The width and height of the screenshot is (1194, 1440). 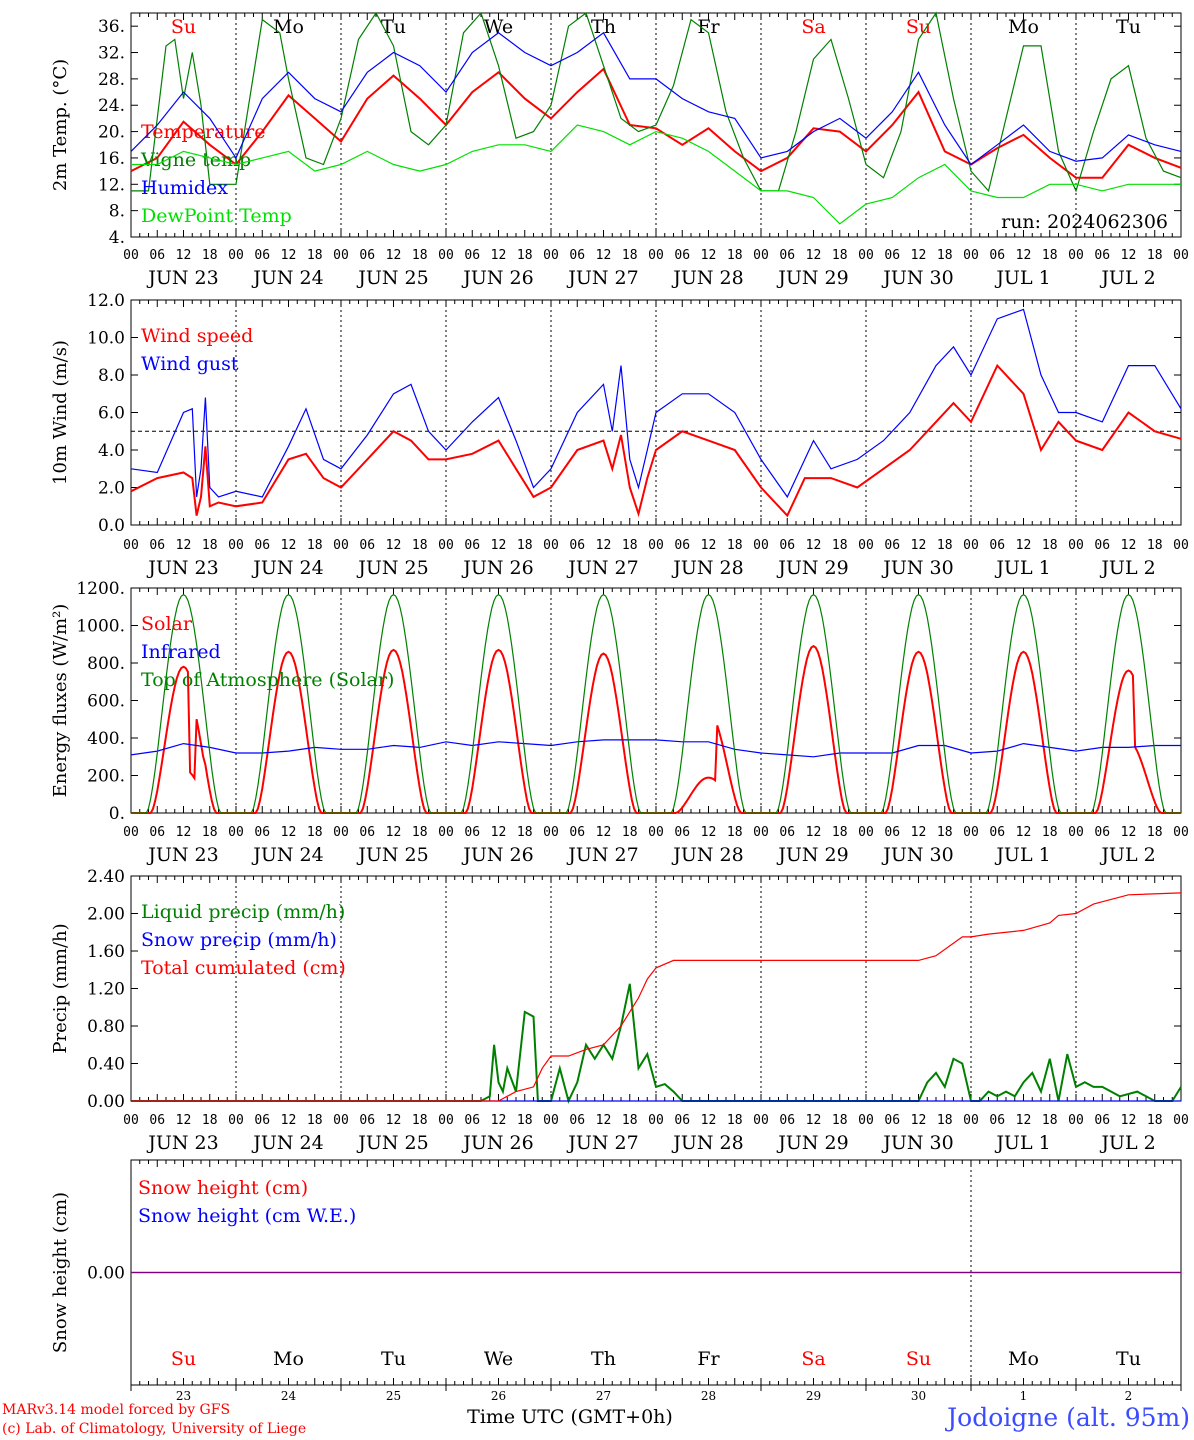 What do you see at coordinates (655, 748) in the screenshot?
I see `series-line-infrared` at bounding box center [655, 748].